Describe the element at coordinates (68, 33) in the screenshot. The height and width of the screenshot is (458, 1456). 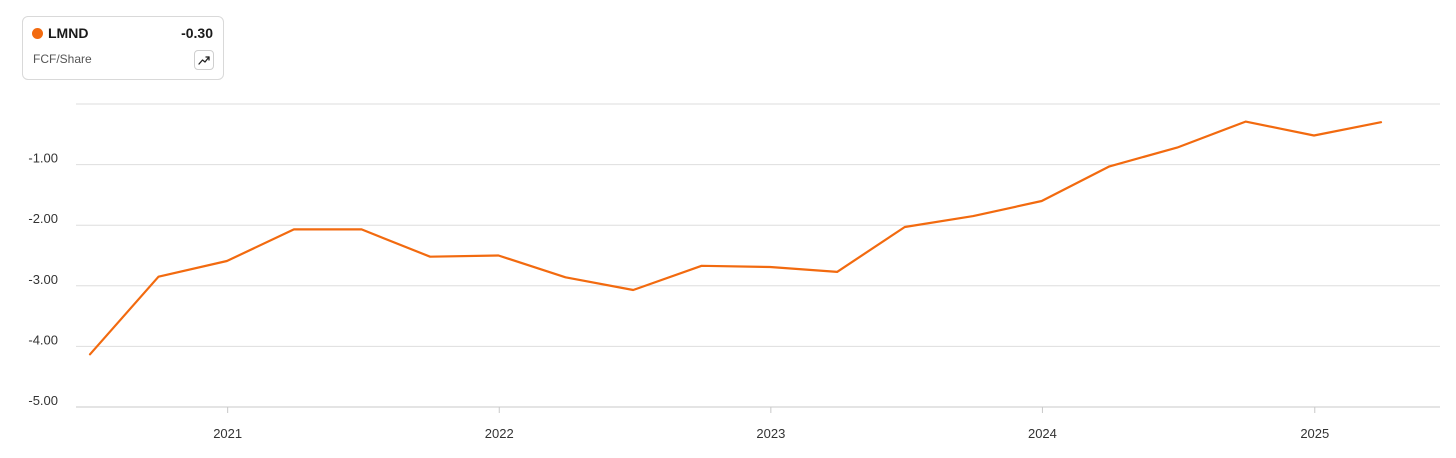
I see `legend-ticker: LMND` at that location.